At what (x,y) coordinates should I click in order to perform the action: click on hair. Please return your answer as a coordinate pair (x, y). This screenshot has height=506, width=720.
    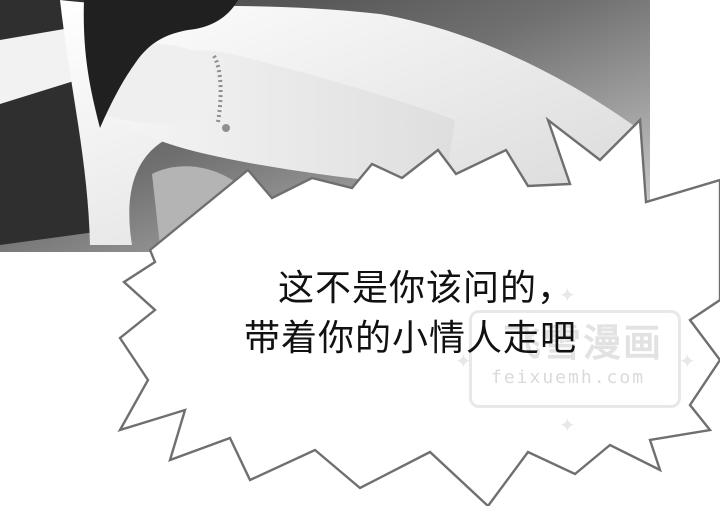
    Looking at the image, I should click on (160, 64).